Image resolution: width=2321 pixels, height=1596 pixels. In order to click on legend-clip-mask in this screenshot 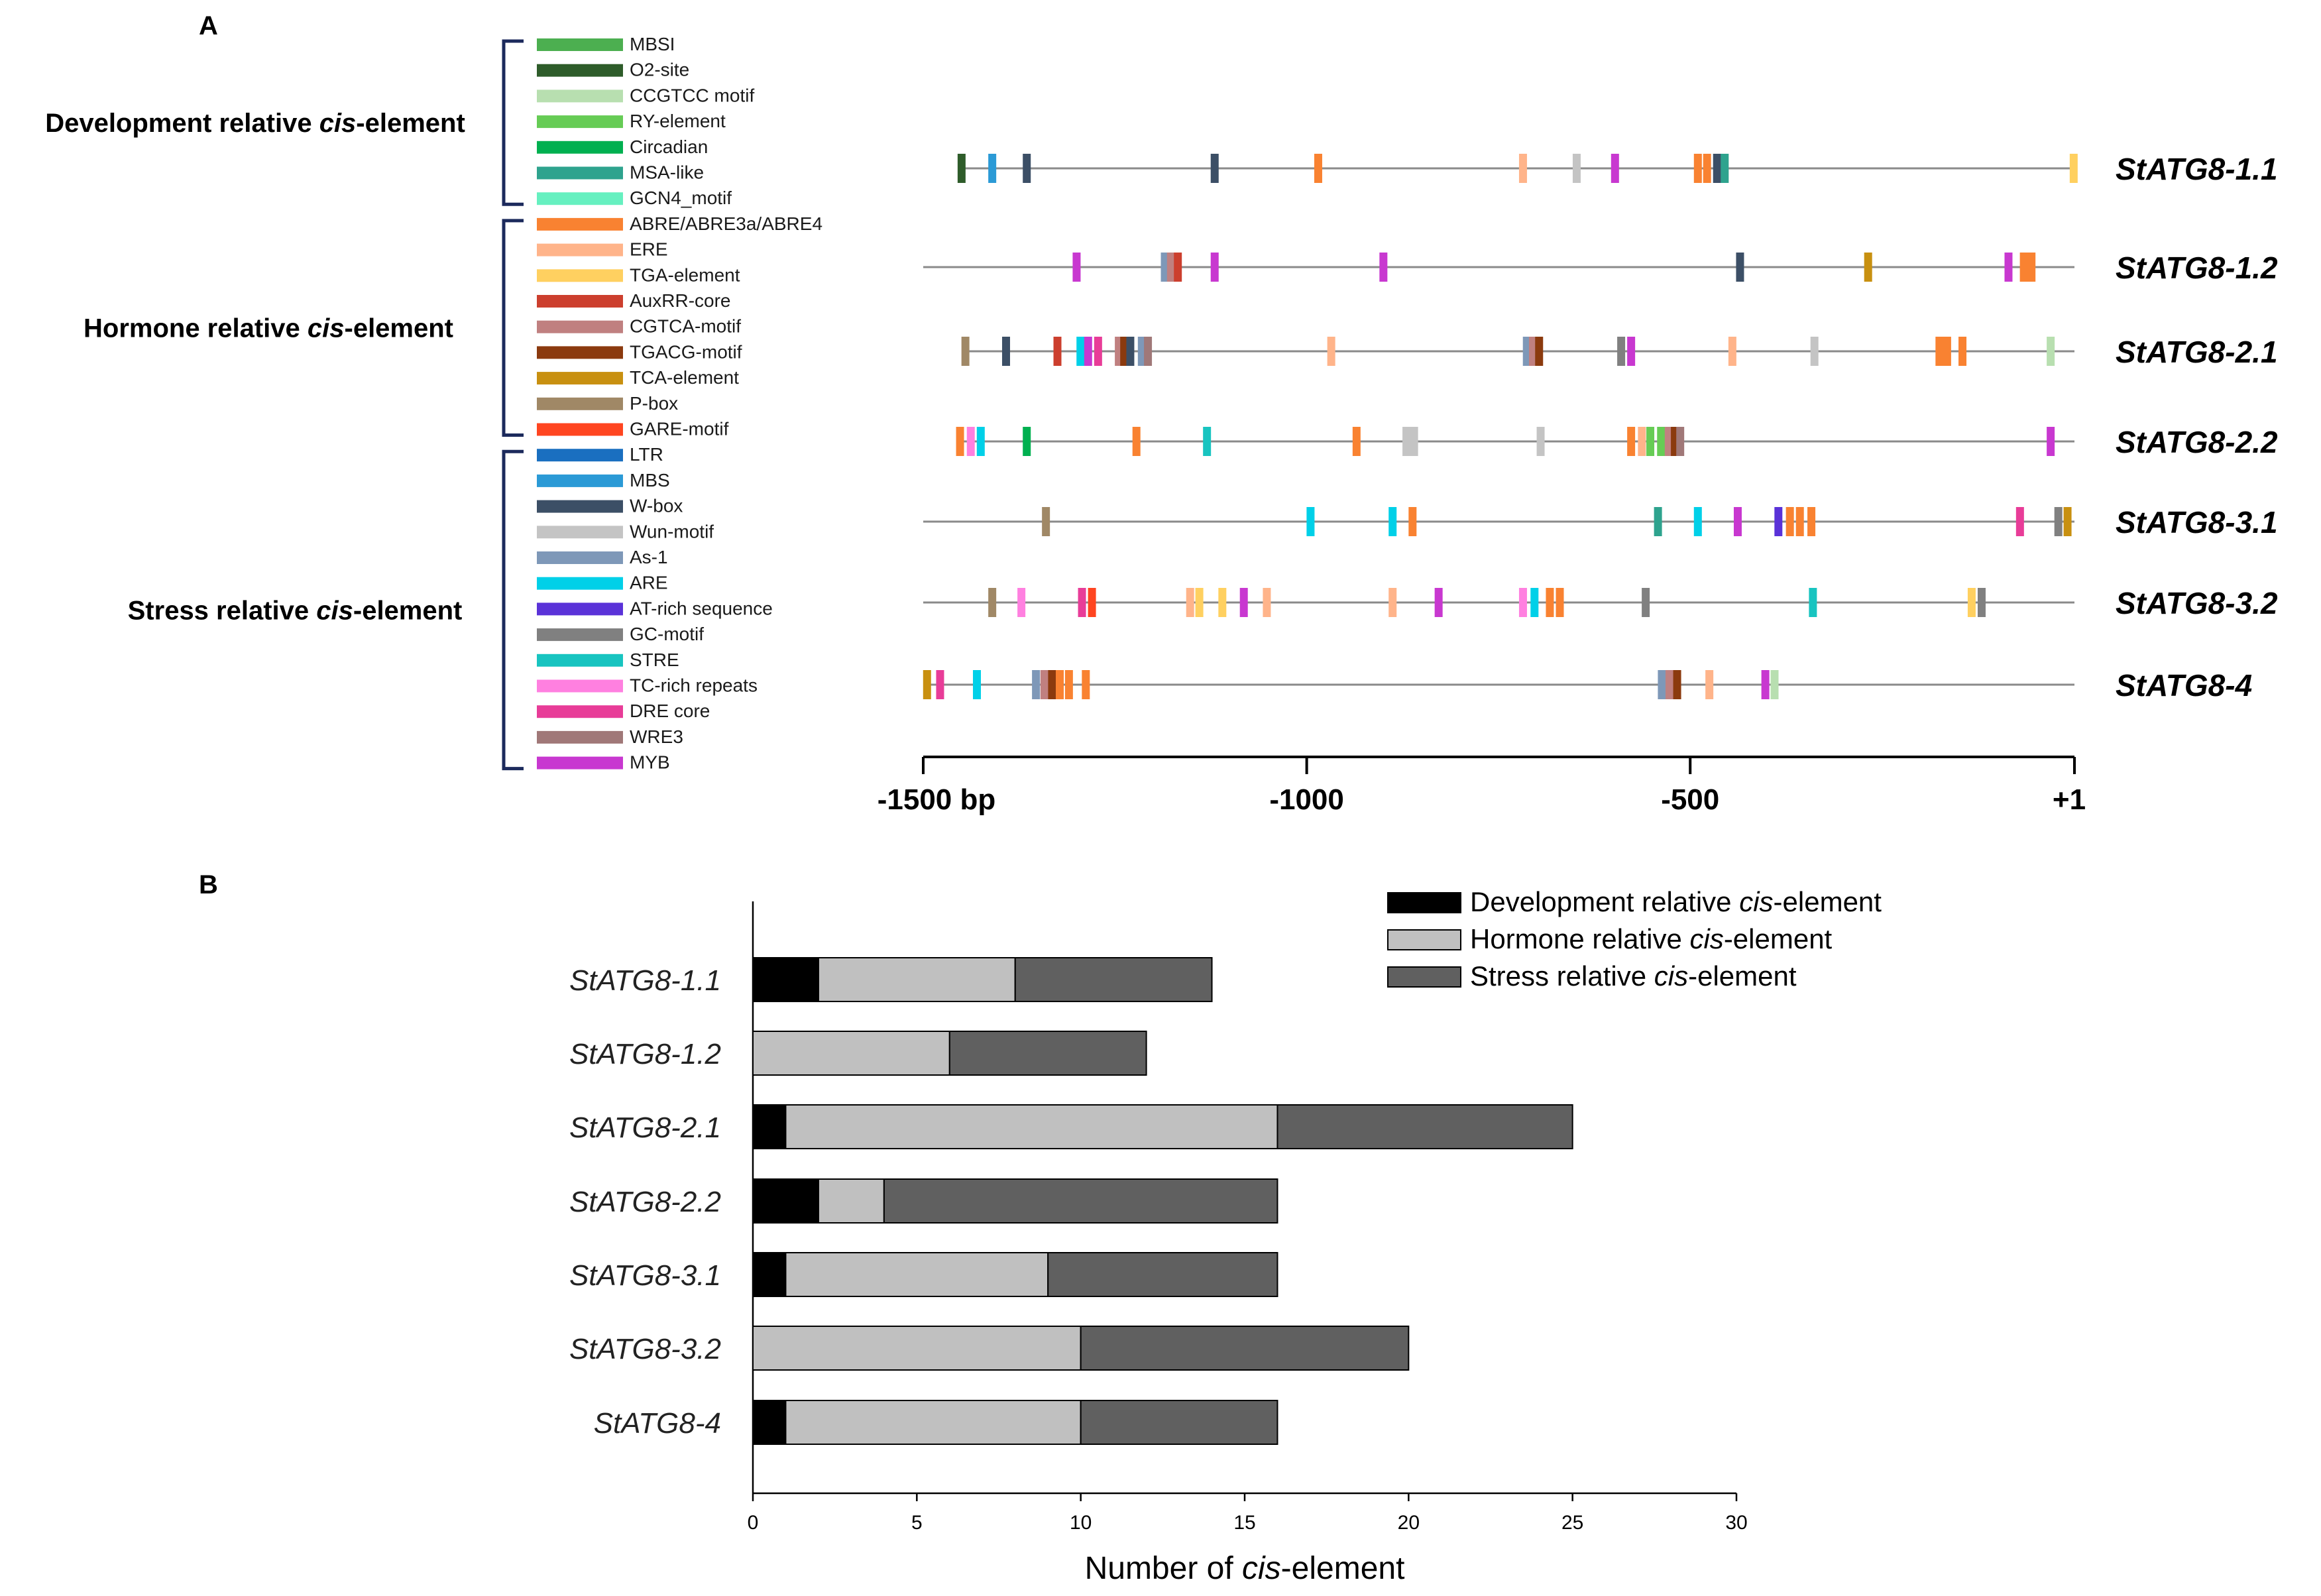, I will do `click(861, 225)`.